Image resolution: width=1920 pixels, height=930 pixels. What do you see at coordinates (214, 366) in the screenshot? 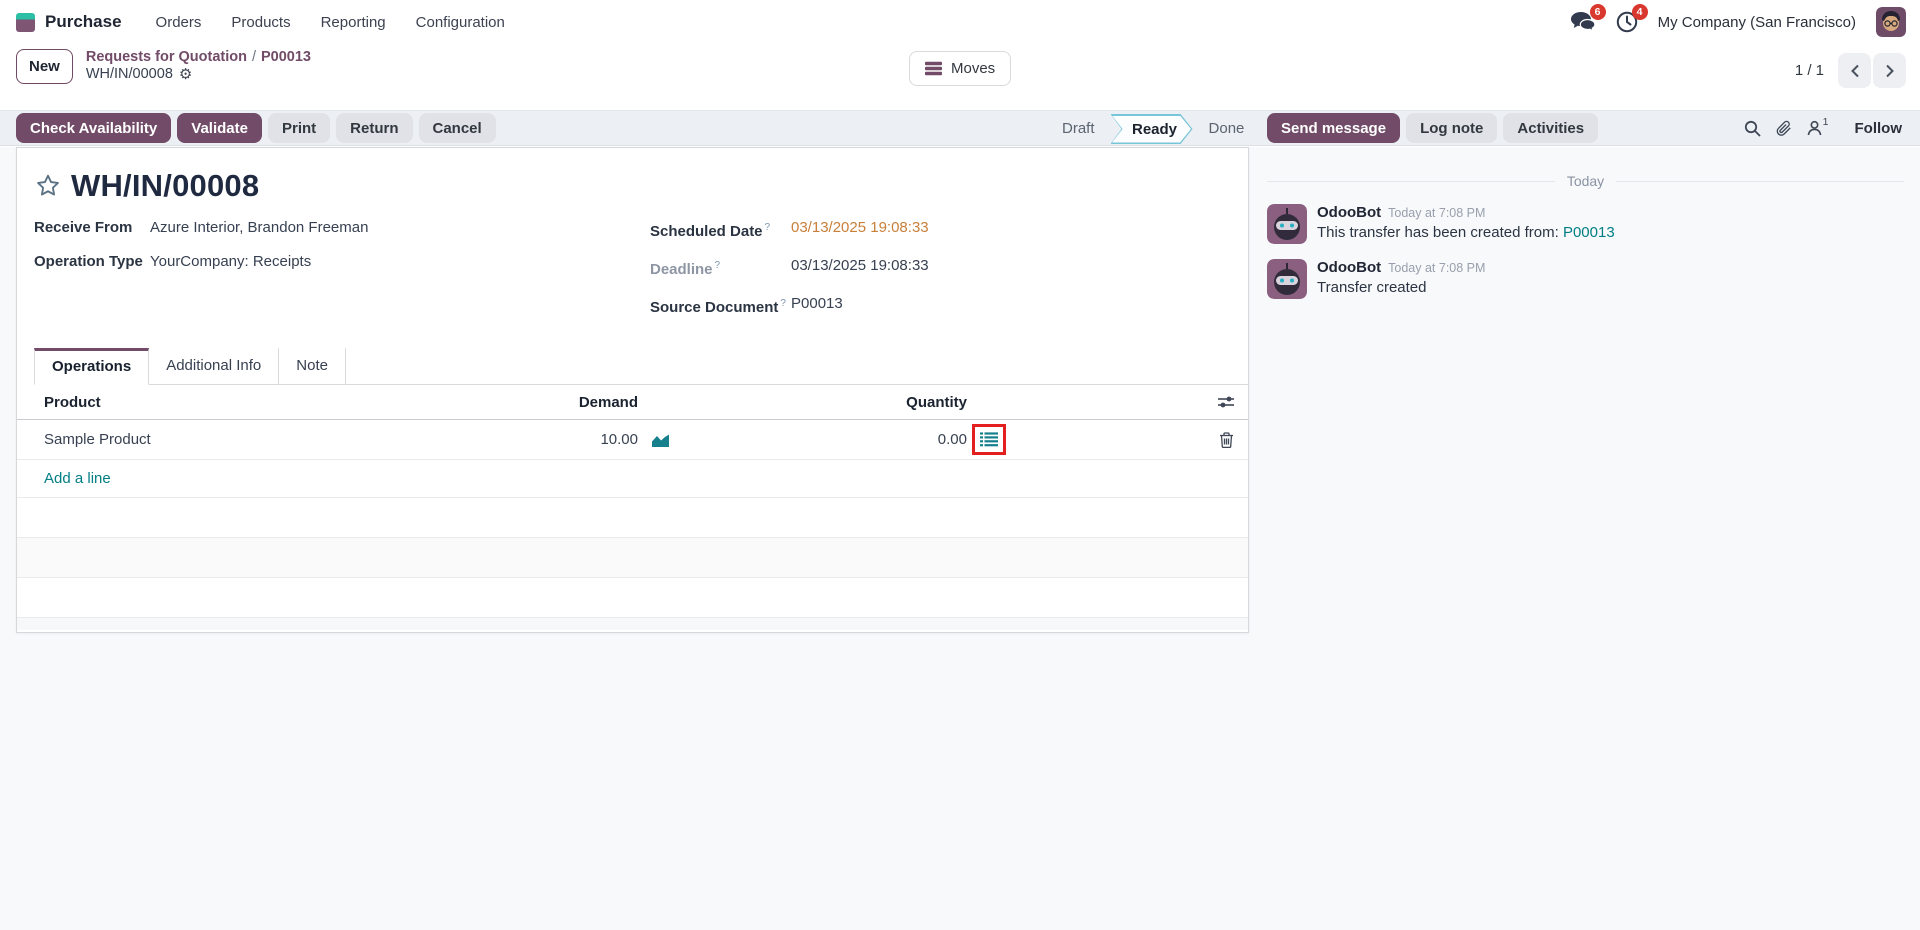
I see `tab-additional-info: Additional Info` at bounding box center [214, 366].